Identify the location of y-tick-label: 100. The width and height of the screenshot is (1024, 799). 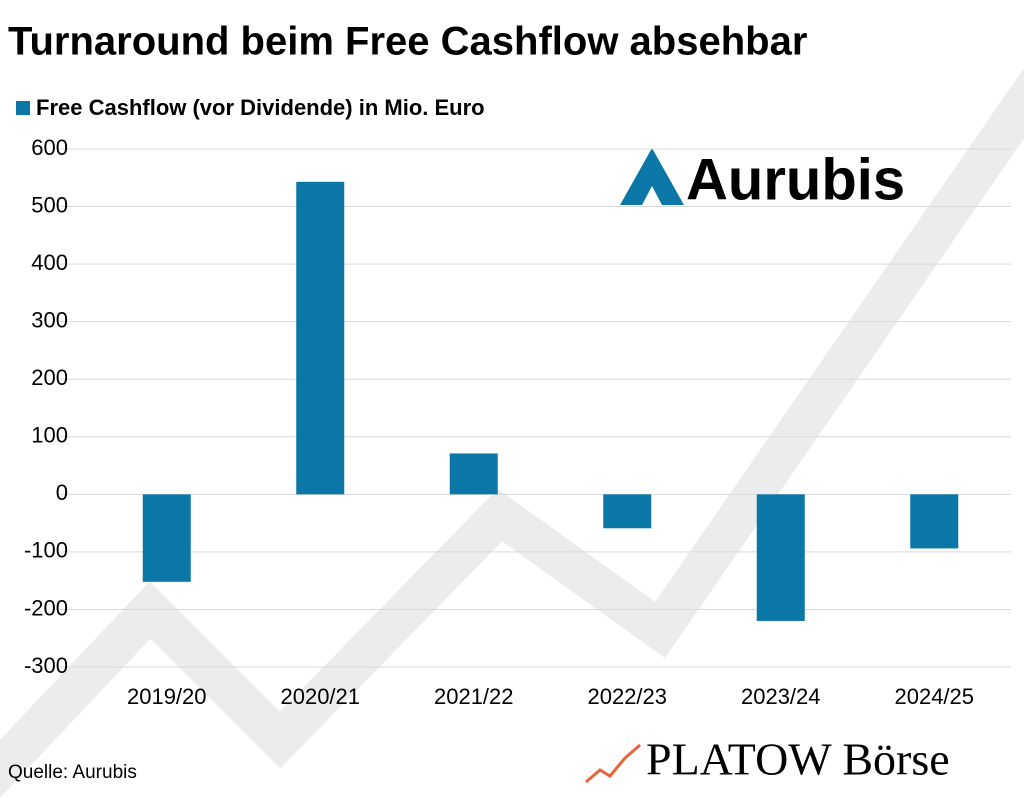
(49, 435).